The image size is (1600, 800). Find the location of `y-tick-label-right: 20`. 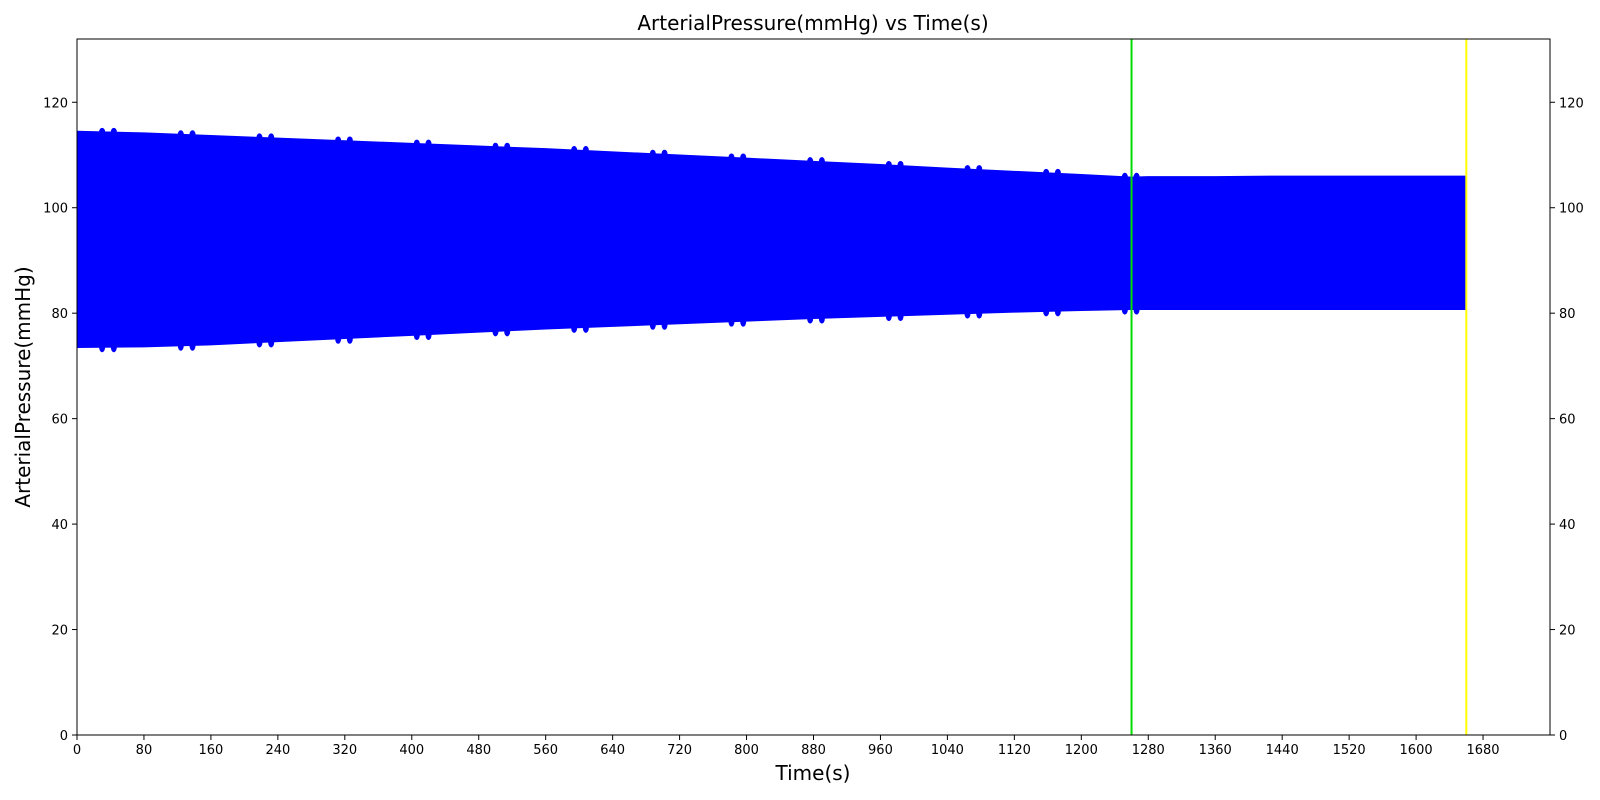

y-tick-label-right: 20 is located at coordinates (1567, 631).